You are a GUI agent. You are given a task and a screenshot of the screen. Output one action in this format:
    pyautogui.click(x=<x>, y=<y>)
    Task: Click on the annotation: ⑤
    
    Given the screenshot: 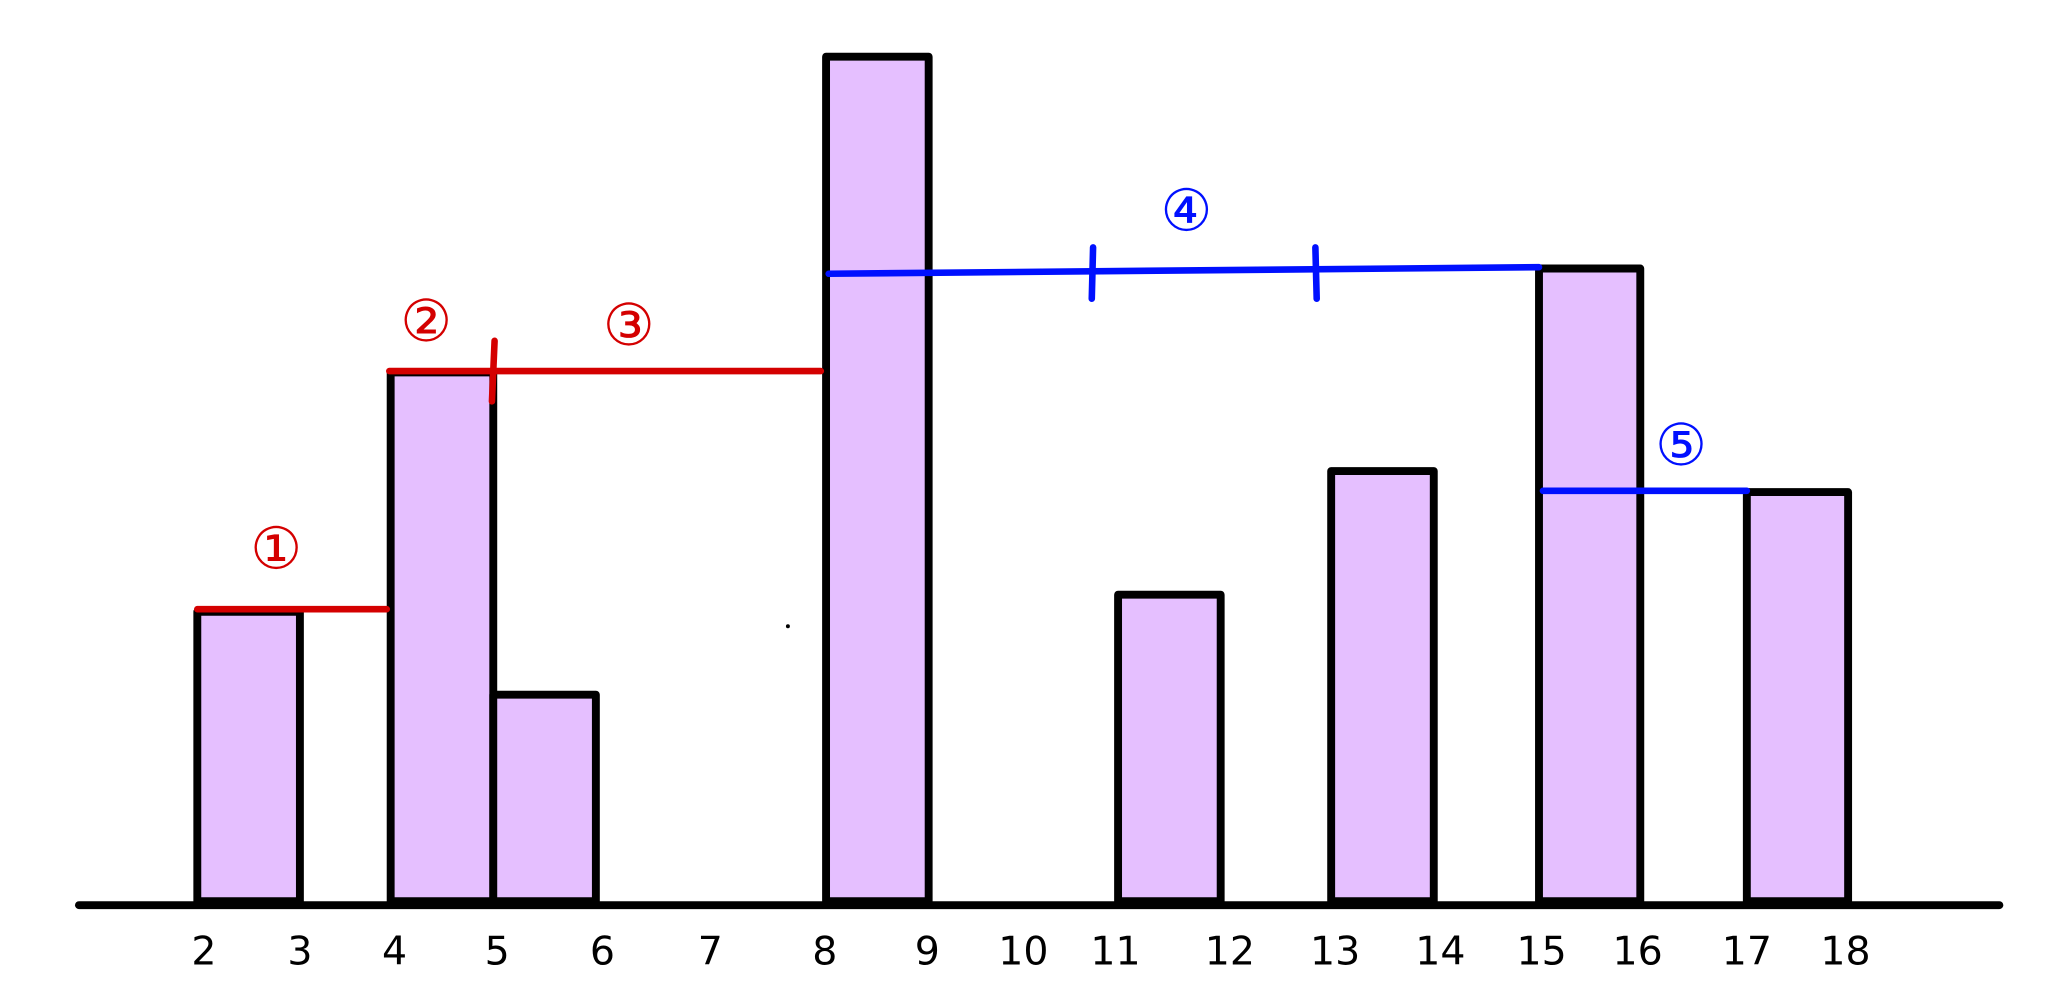 What is the action you would take?
    pyautogui.click(x=1681, y=445)
    